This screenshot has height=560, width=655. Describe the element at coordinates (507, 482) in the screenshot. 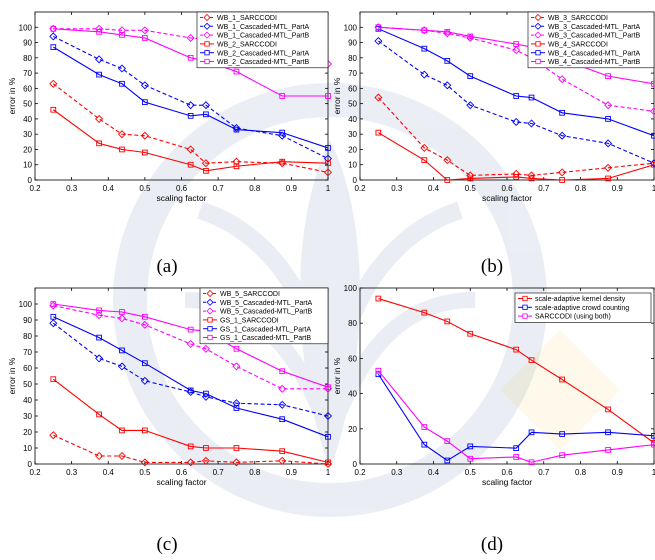

I see `x-axis-label: scaling factor` at that location.